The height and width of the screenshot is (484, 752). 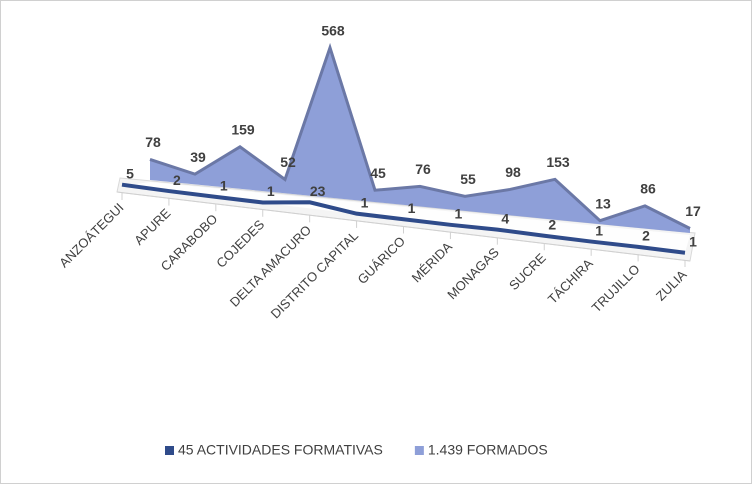 I want to click on legend-label: 45 ACTIVIDADES FORMATIVAS, so click(x=280, y=450).